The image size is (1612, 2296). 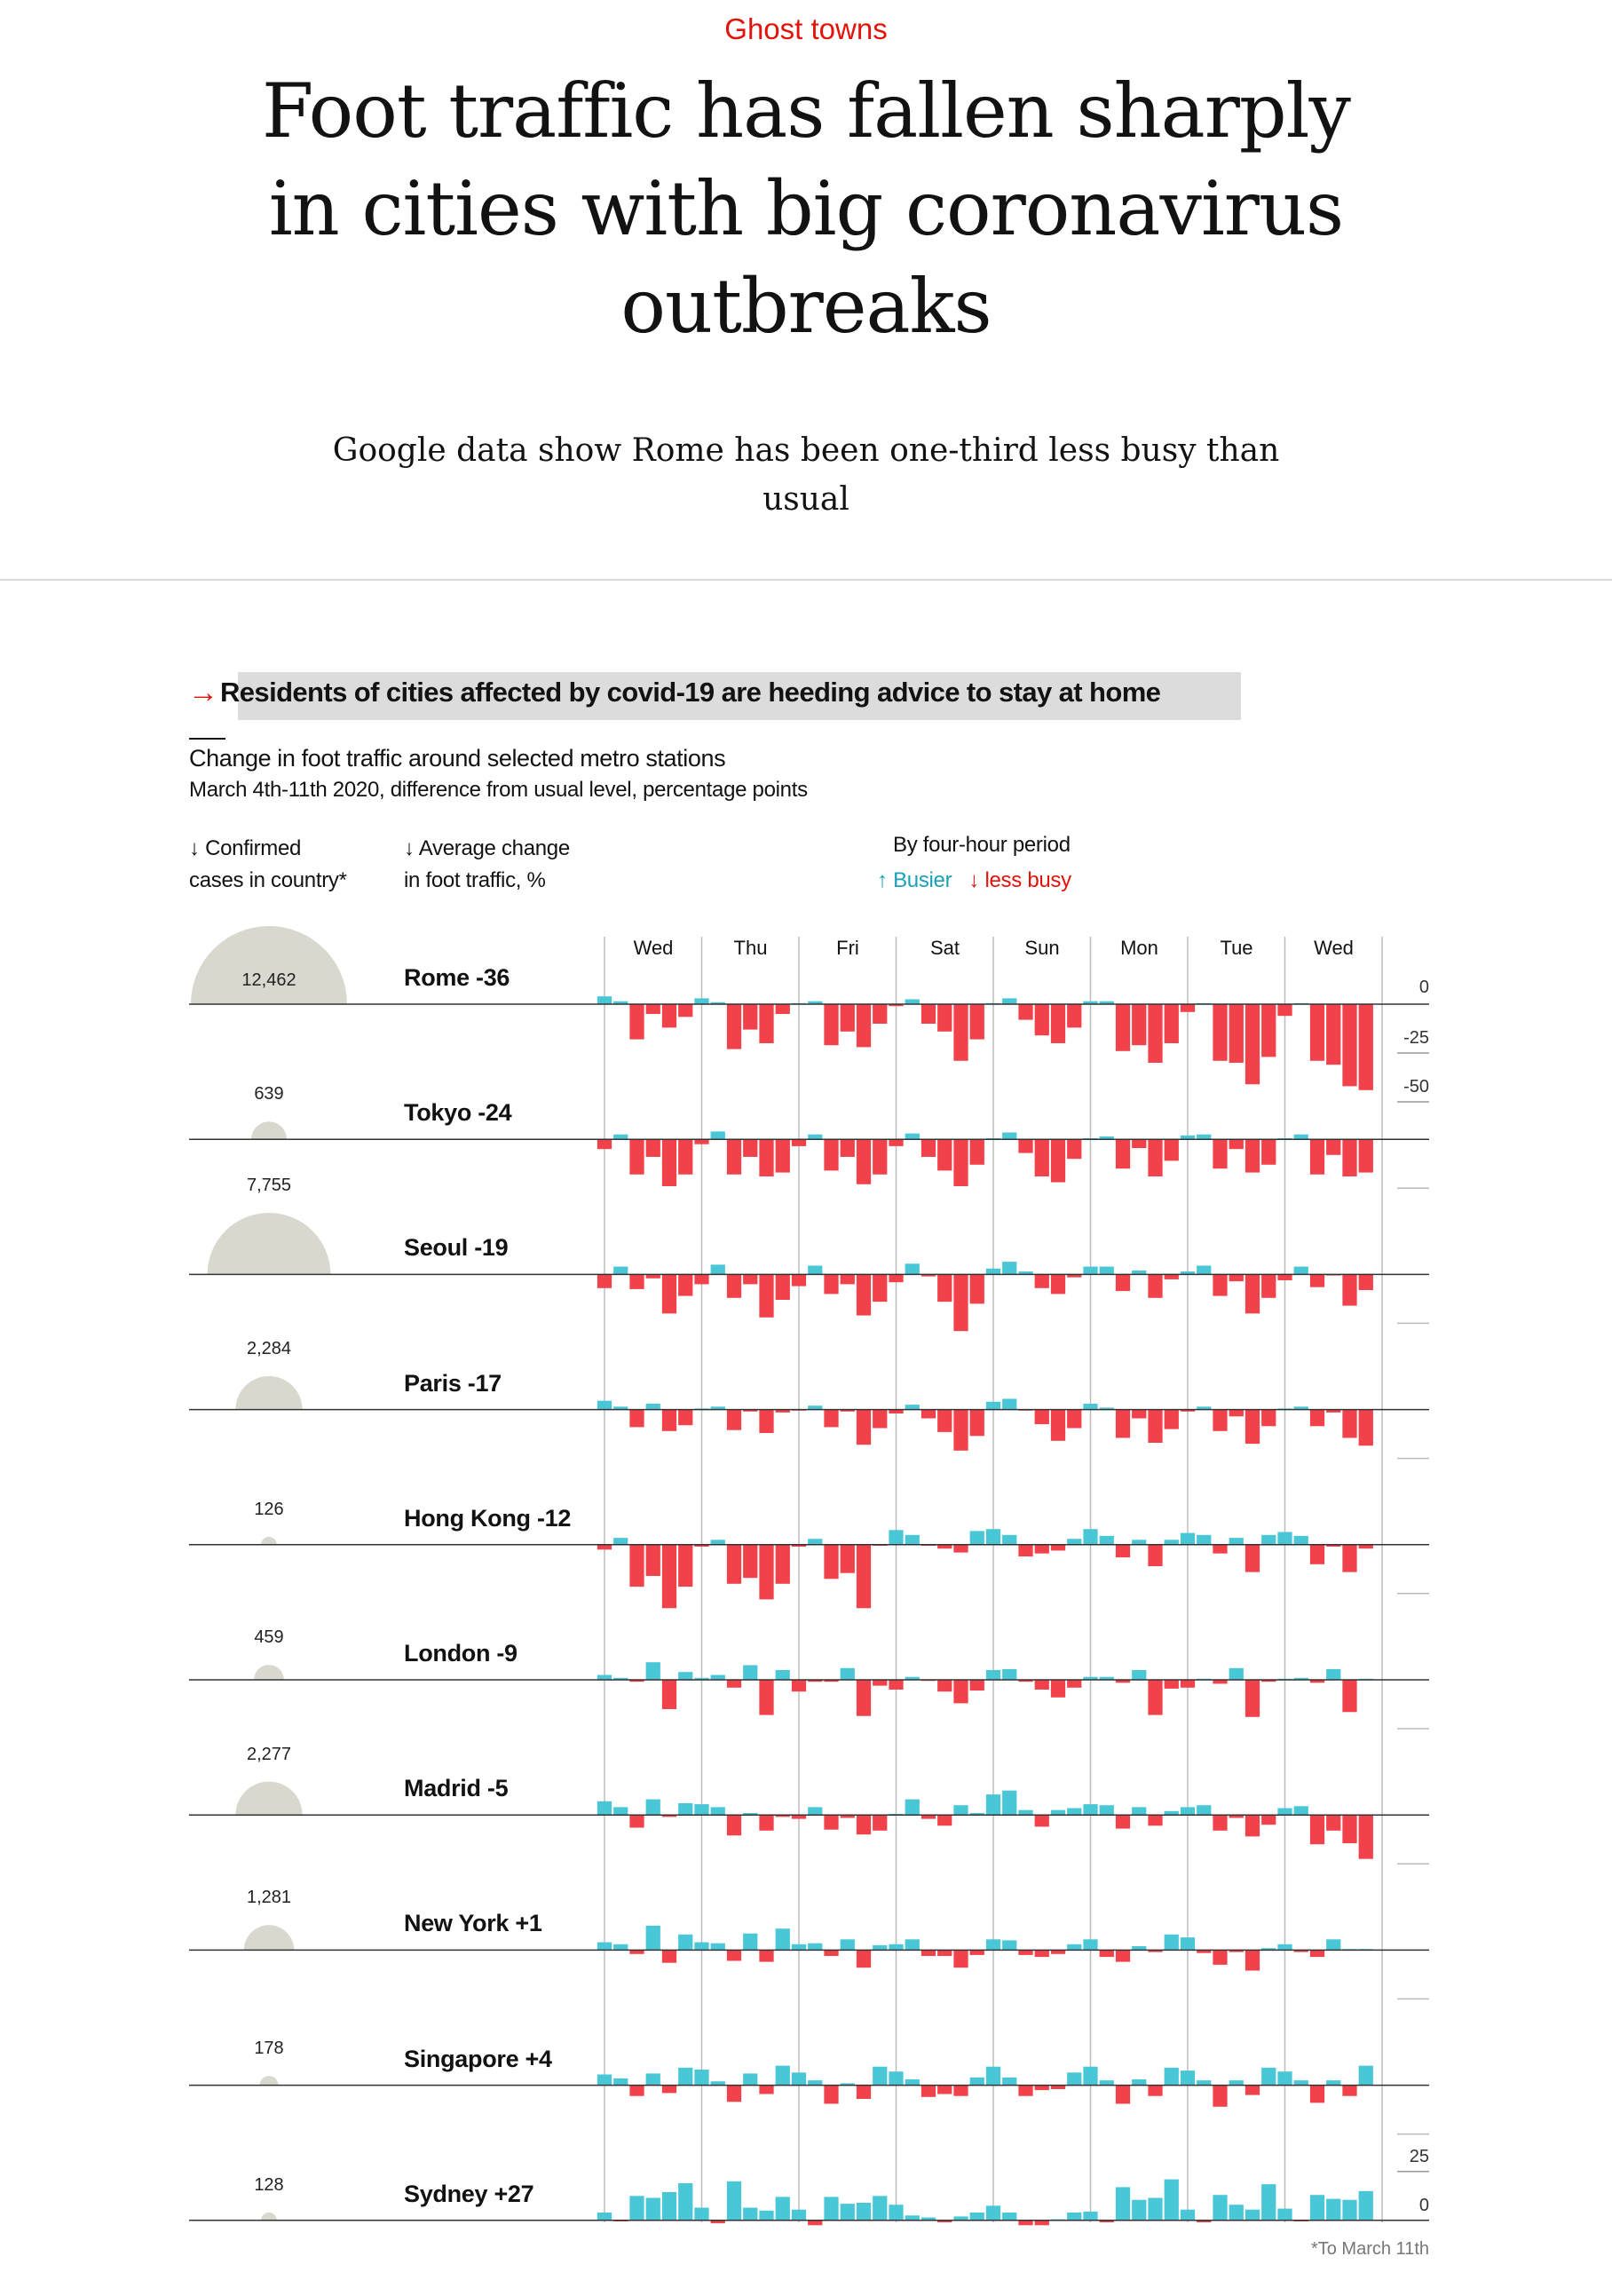 I want to click on city-label: Seoul -19, so click(x=456, y=1248).